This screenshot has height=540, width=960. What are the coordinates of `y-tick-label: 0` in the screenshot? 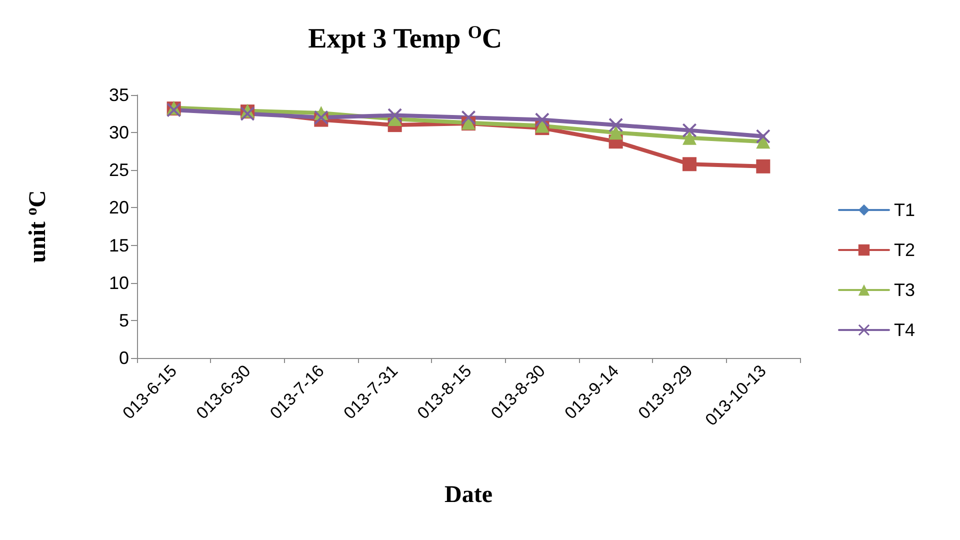 It's located at (123, 358).